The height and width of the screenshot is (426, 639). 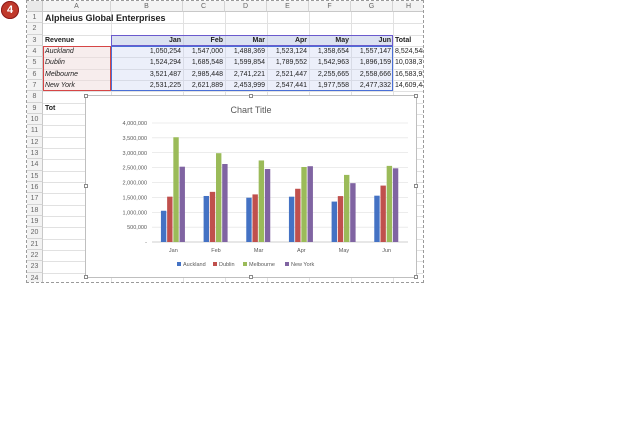 I want to click on bar-auckland-mar, so click(x=249, y=219).